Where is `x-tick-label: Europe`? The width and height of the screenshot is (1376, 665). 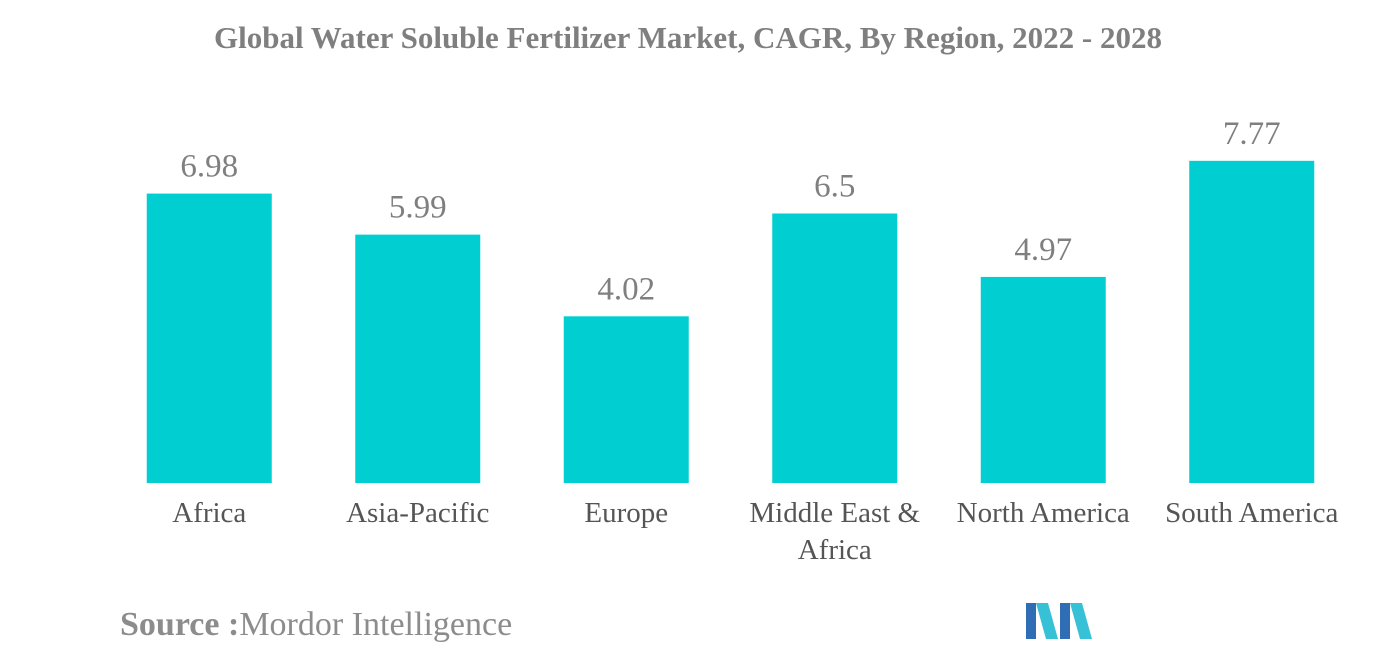
x-tick-label: Europe is located at coordinates (626, 513).